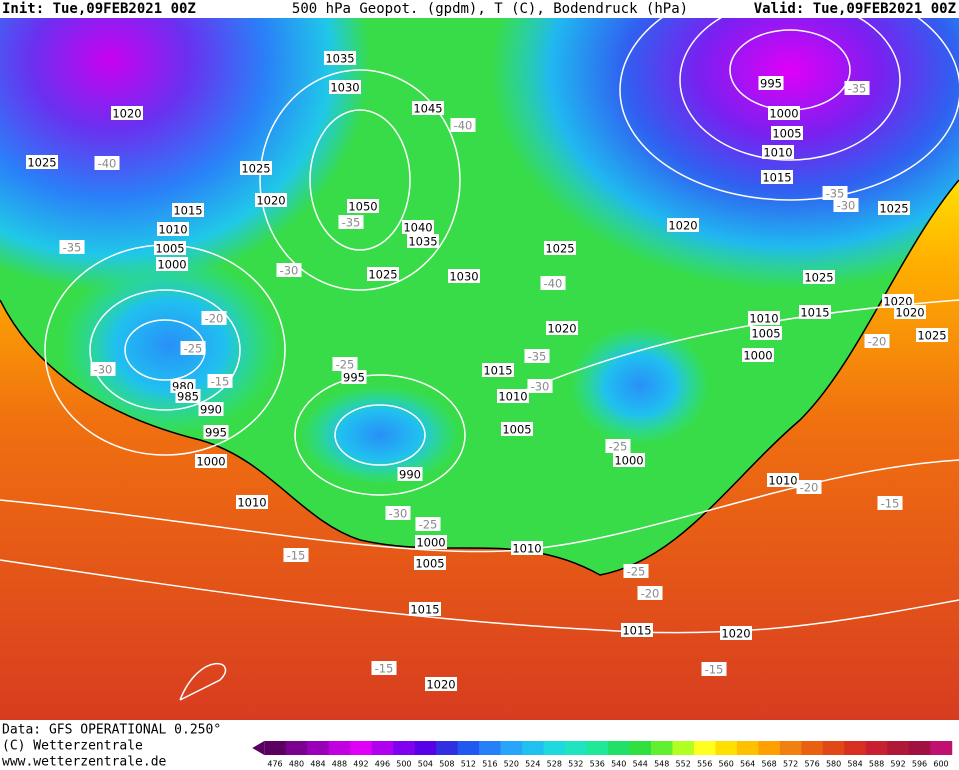 Image resolution: width=959 pixels, height=770 pixels. What do you see at coordinates (84, 762) in the screenshot?
I see `website: www.wetterzentrale.de` at bounding box center [84, 762].